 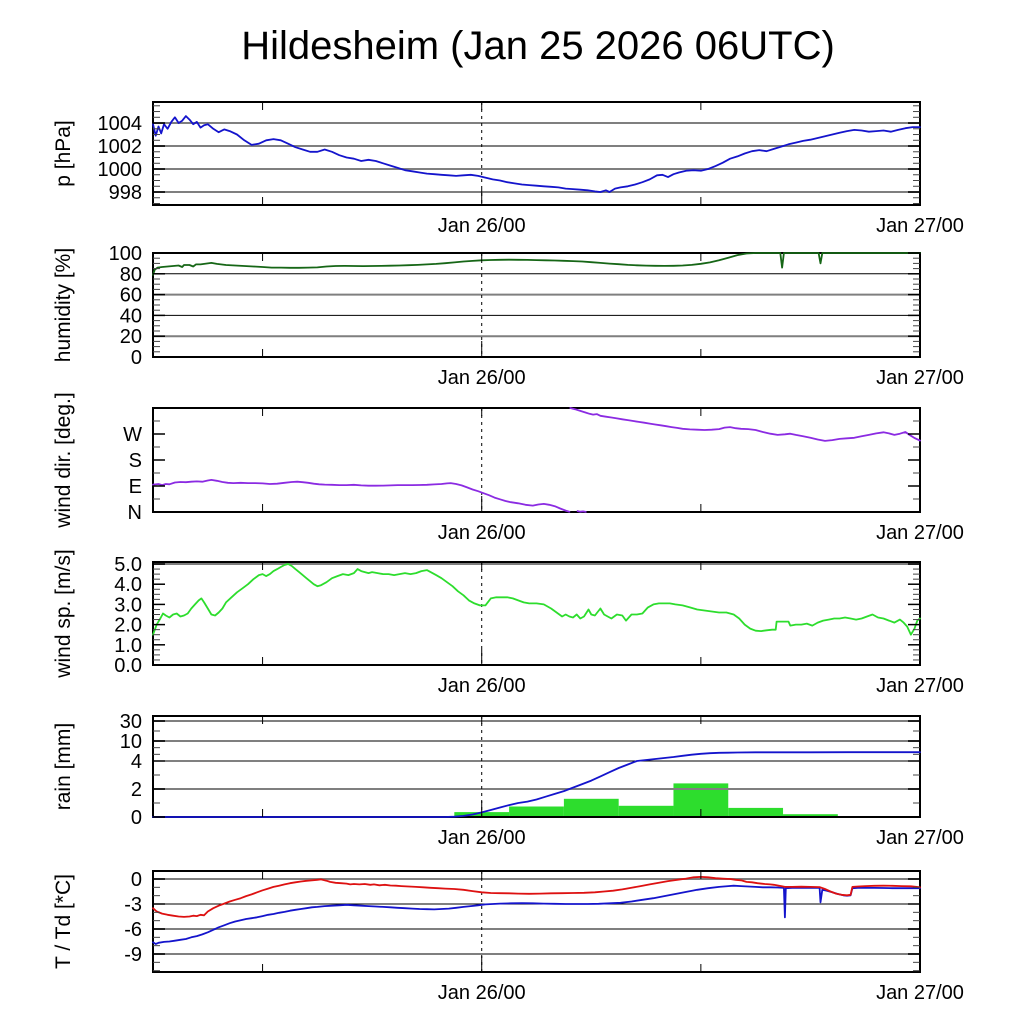 What do you see at coordinates (63, 921) in the screenshot?
I see `y-axis-title: T / Td [*C]` at bounding box center [63, 921].